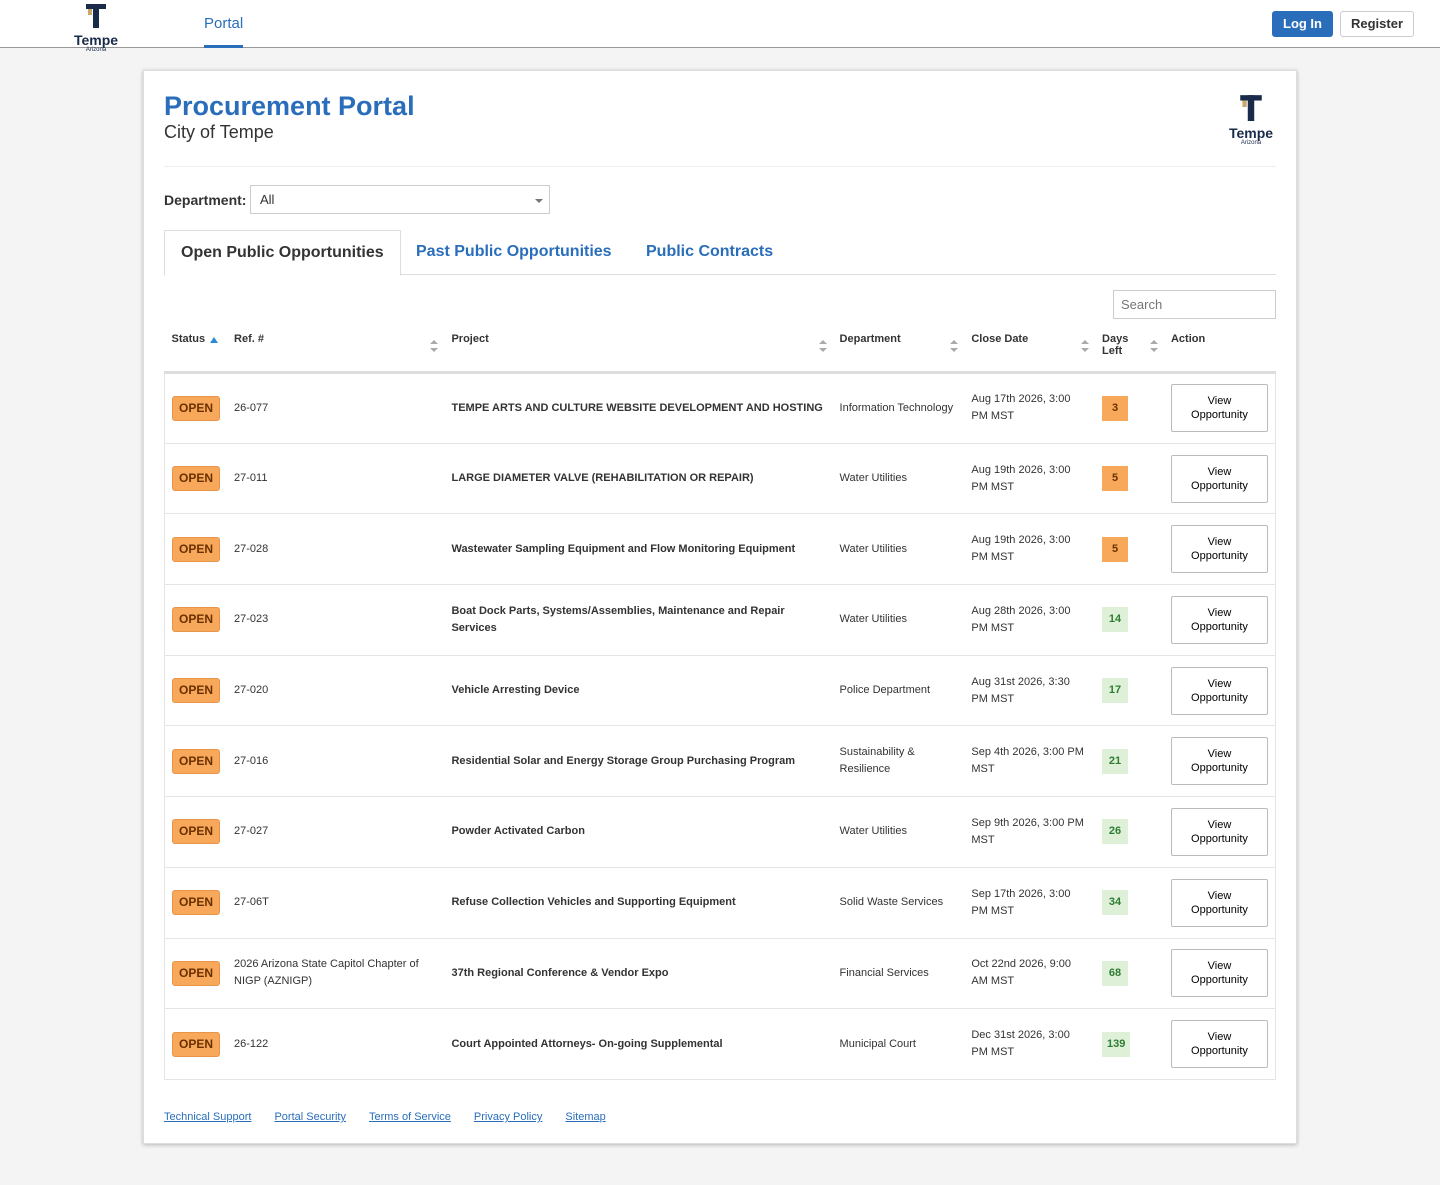  What do you see at coordinates (336, 832) in the screenshot?
I see `cell: 27-027` at bounding box center [336, 832].